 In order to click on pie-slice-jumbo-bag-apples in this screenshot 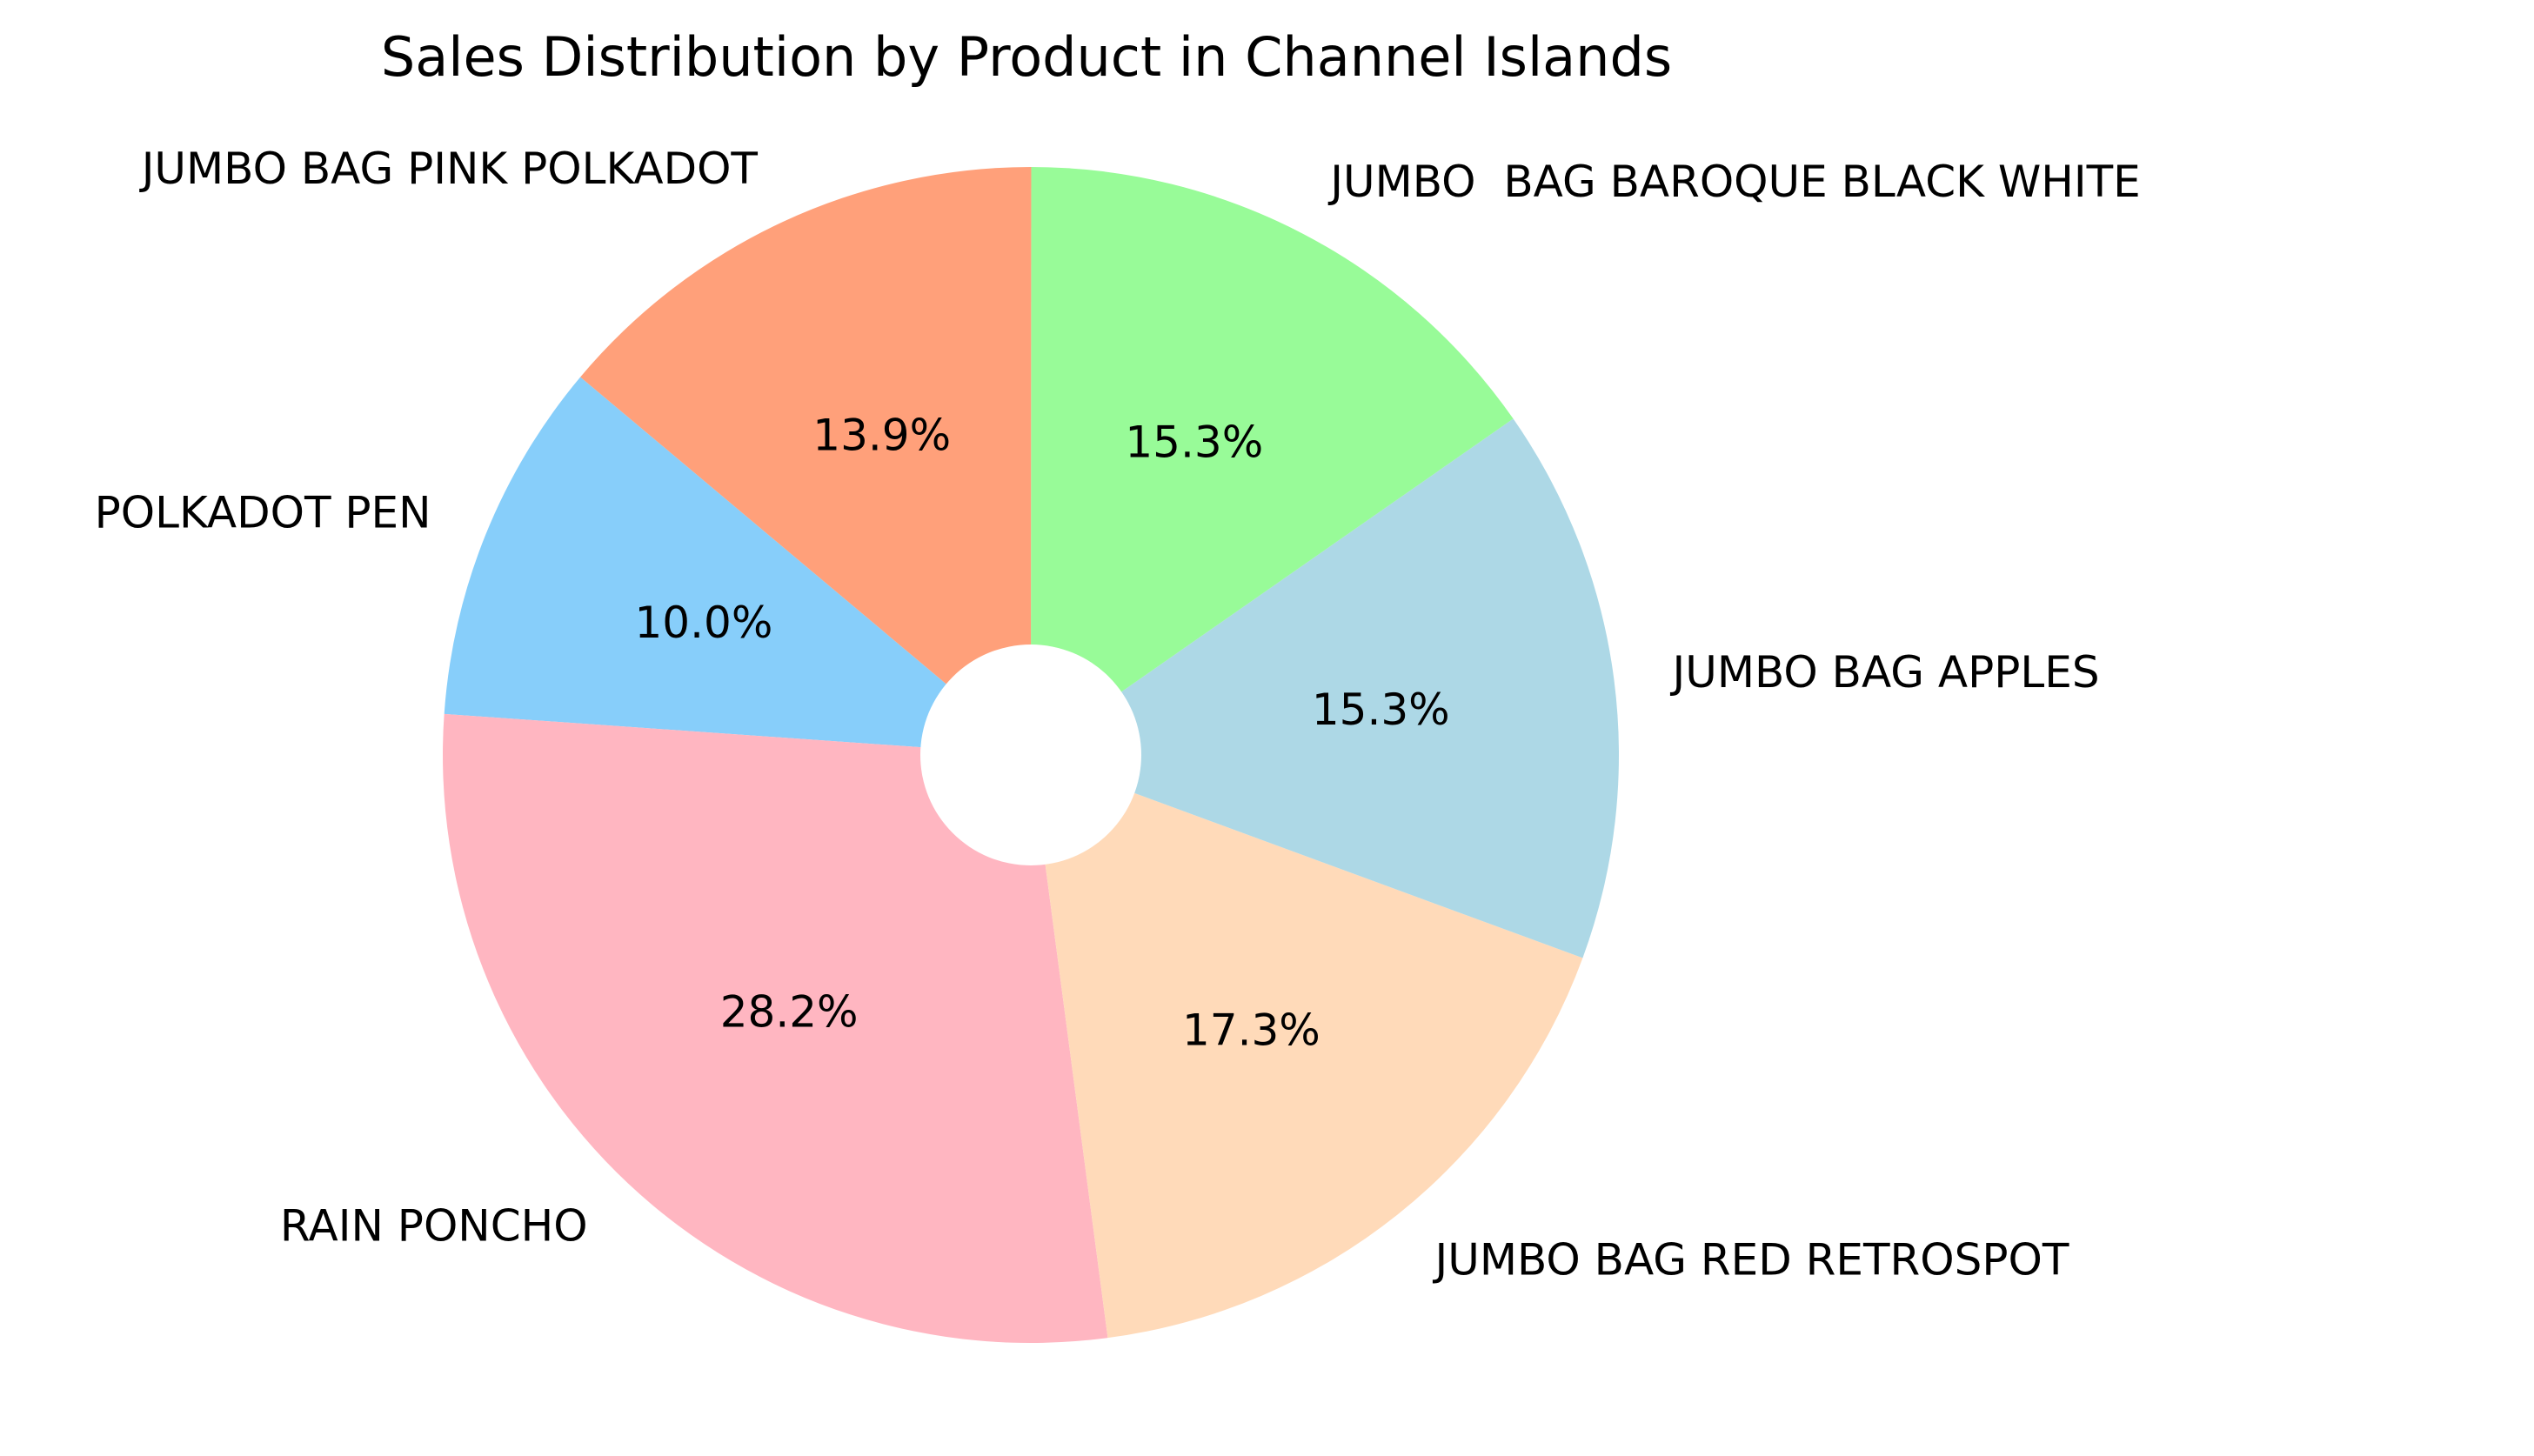, I will do `click(1325, 688)`.